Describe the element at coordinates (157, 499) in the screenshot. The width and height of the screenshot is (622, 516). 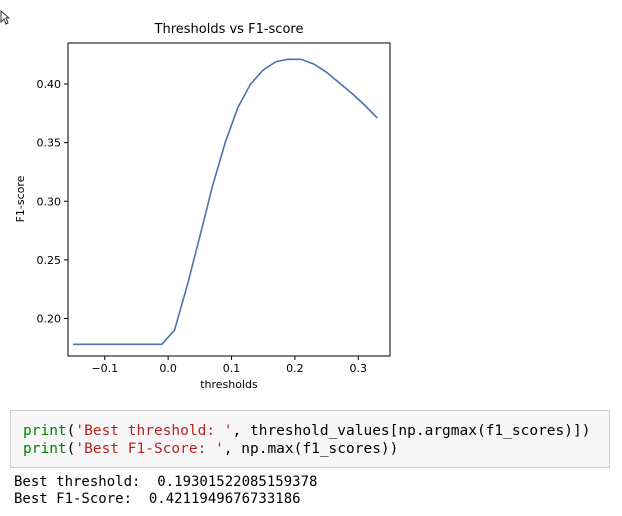
I see `output-line-best-f1: Best F1-Score: 0.4211949676733186` at that location.